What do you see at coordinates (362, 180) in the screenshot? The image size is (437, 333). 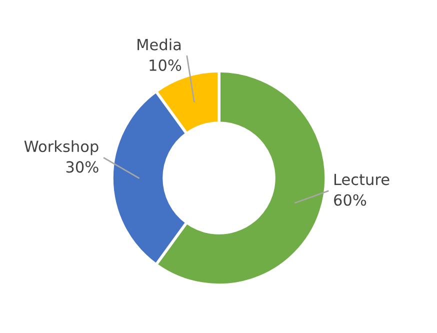 I see `slice-label: Lecture` at bounding box center [362, 180].